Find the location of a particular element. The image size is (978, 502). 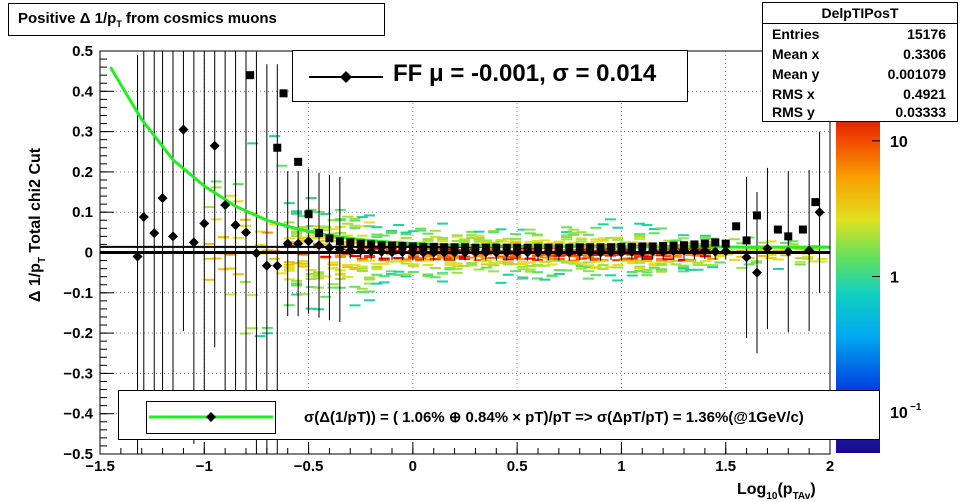

x-tick-label: 0.5 is located at coordinates (517, 466).